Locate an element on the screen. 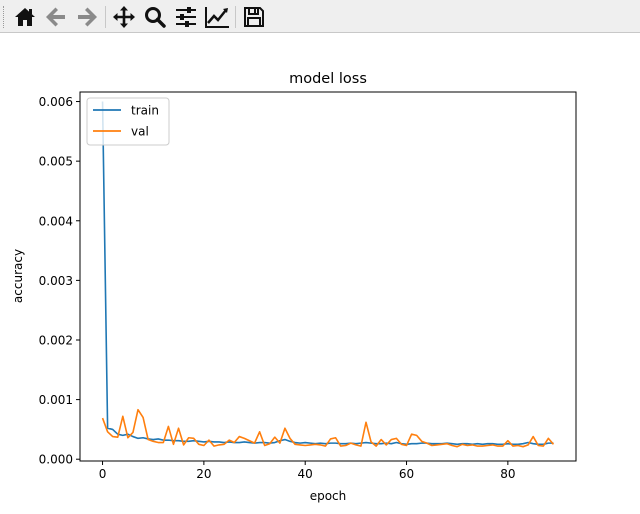 Image resolution: width=640 pixels, height=514 pixels. y-axis-ticks: 0.000 0.001 0.002 0.003 0.004 0.005 0.006 is located at coordinates (59, 281).